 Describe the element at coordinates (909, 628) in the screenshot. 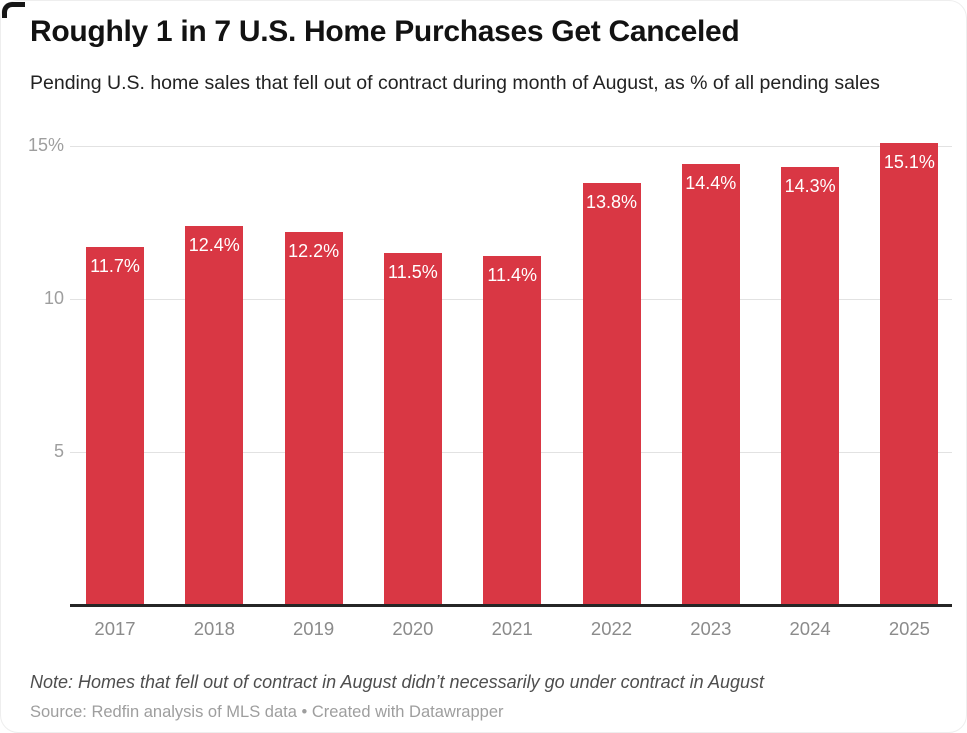

I see `x-tick-label-2025: 2025` at that location.